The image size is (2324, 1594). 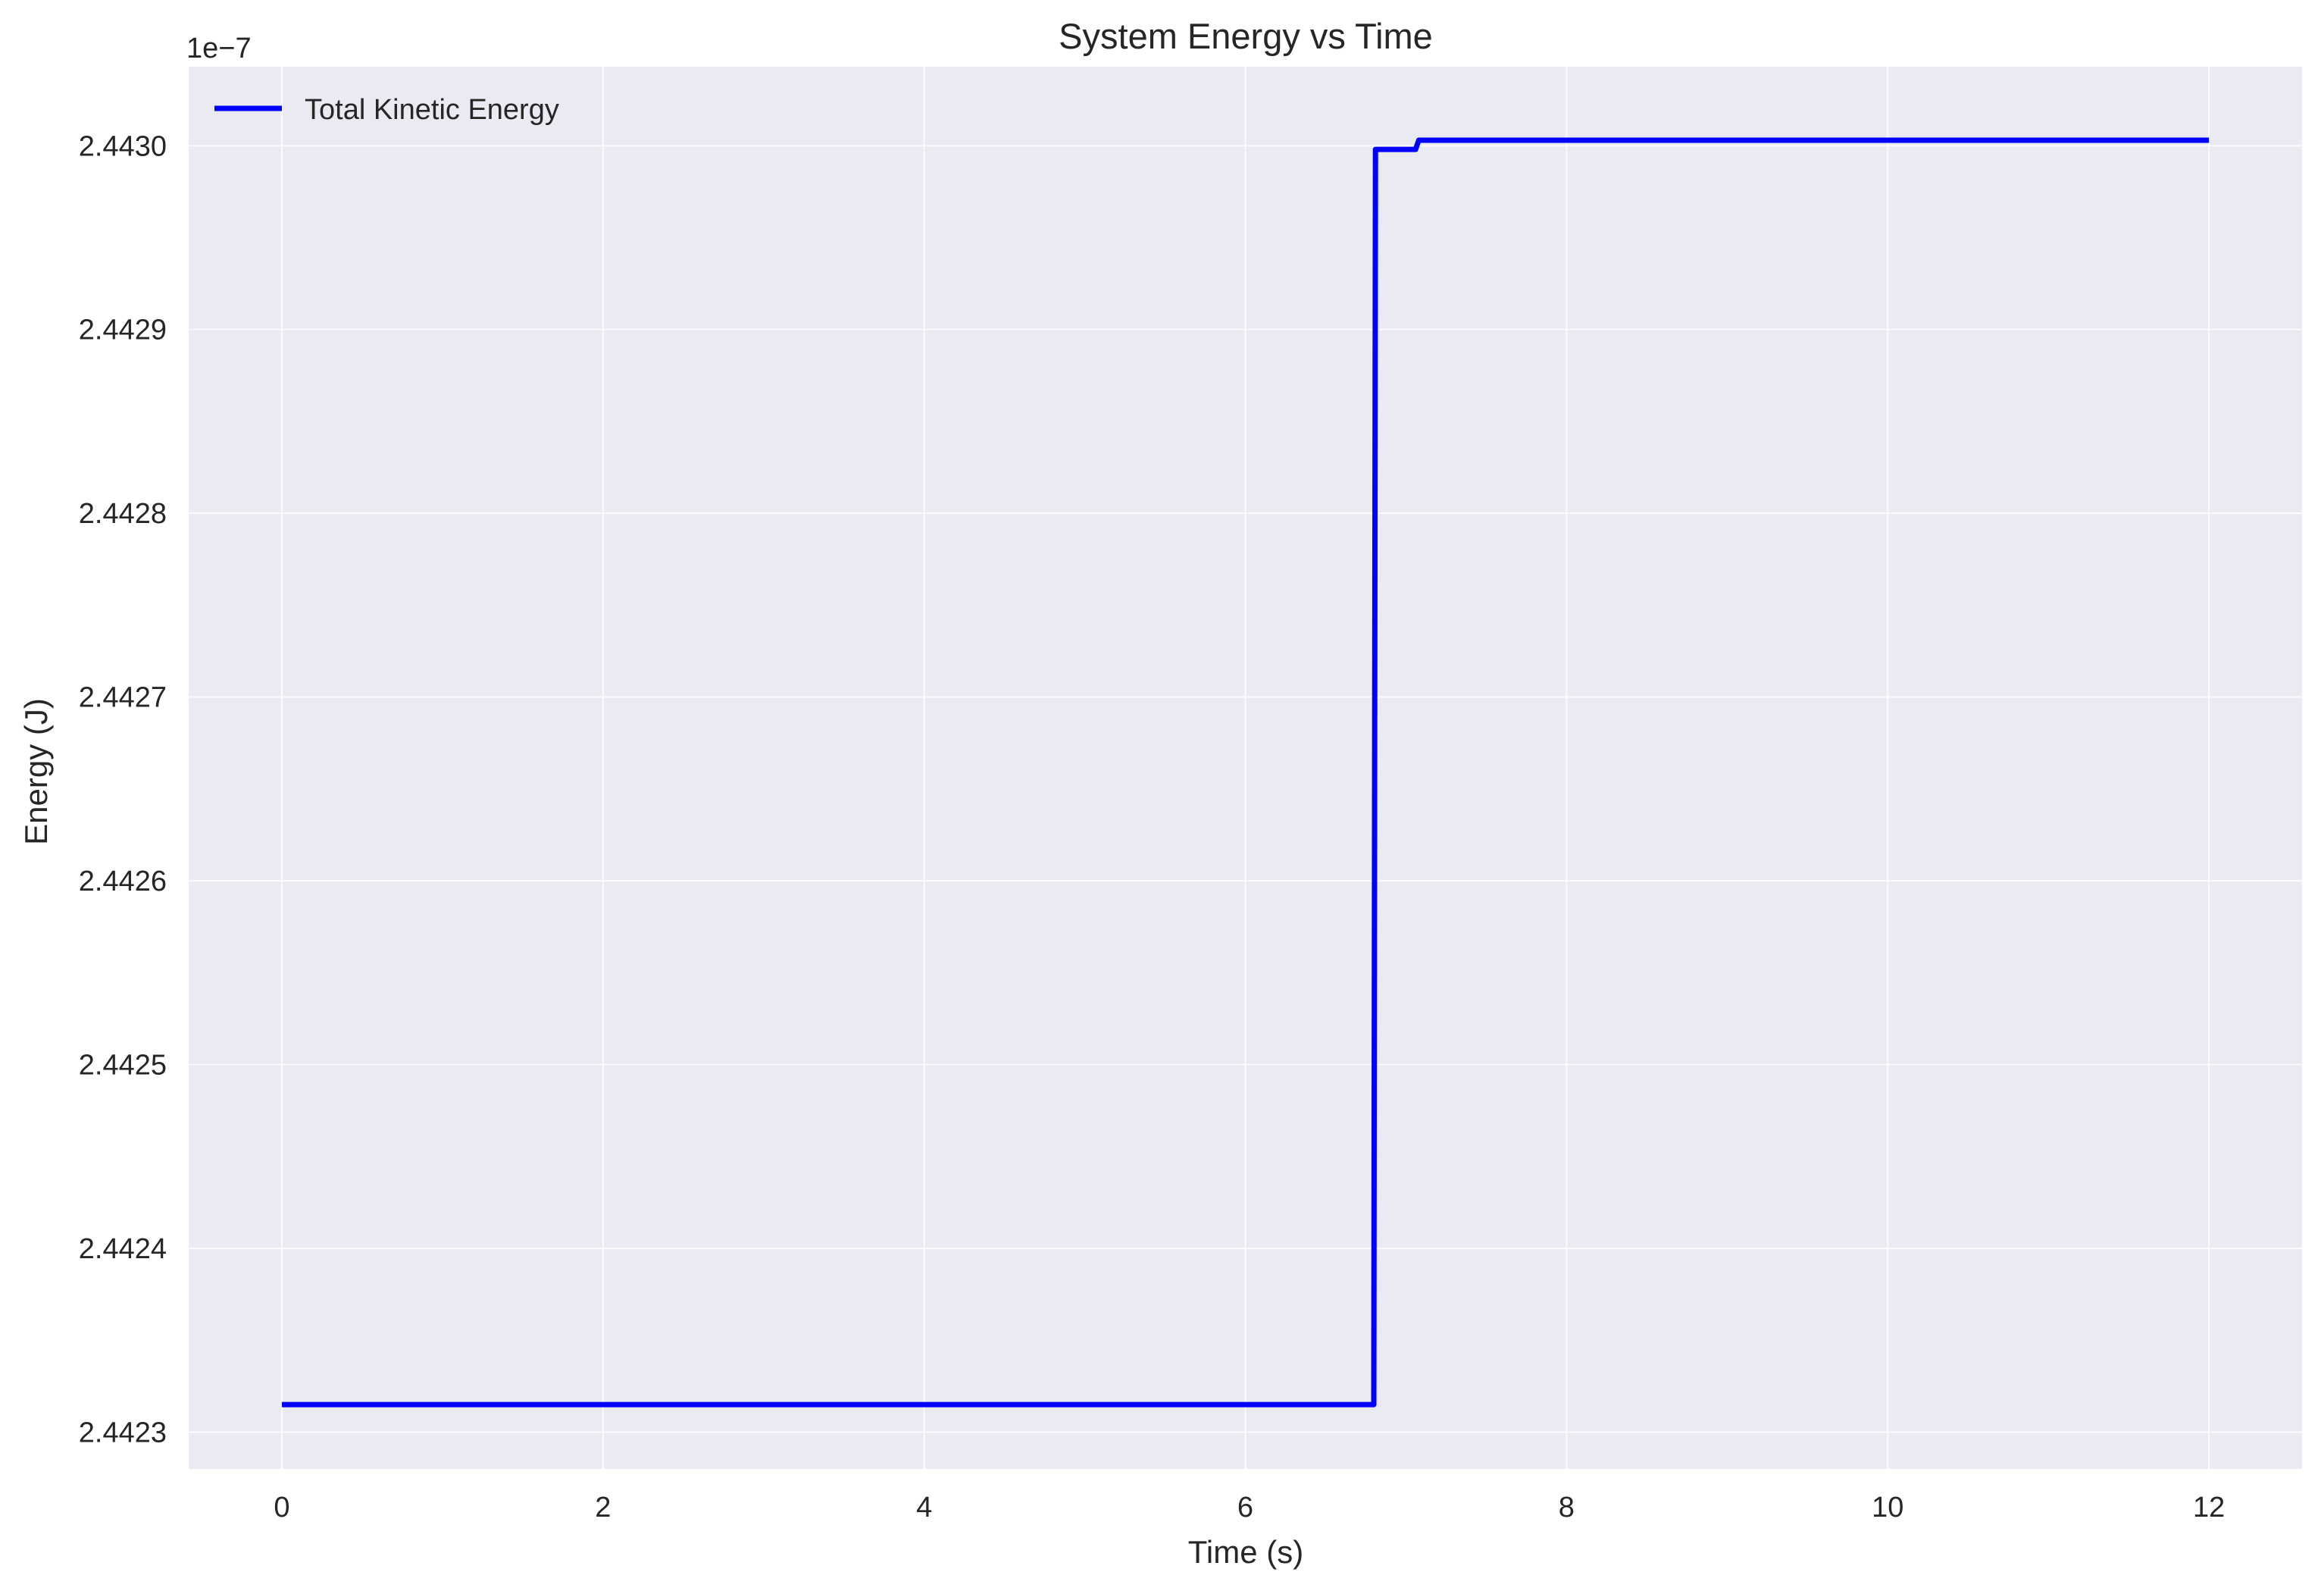 I want to click on x-axis-label: Time (s), so click(x=1246, y=1552).